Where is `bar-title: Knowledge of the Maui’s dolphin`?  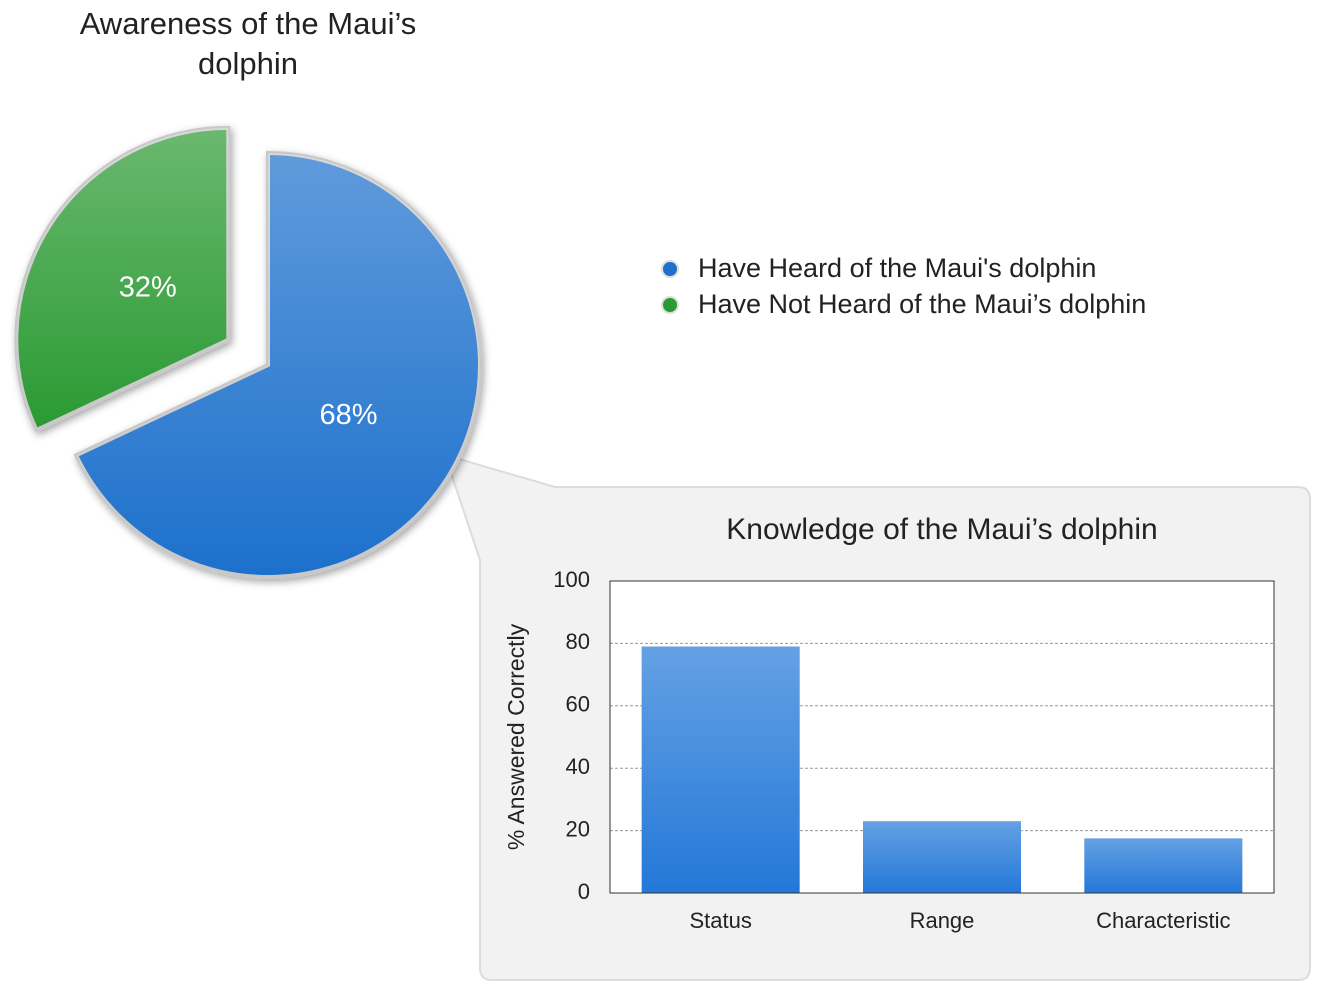
bar-title: Knowledge of the Maui’s dolphin is located at coordinates (941, 529).